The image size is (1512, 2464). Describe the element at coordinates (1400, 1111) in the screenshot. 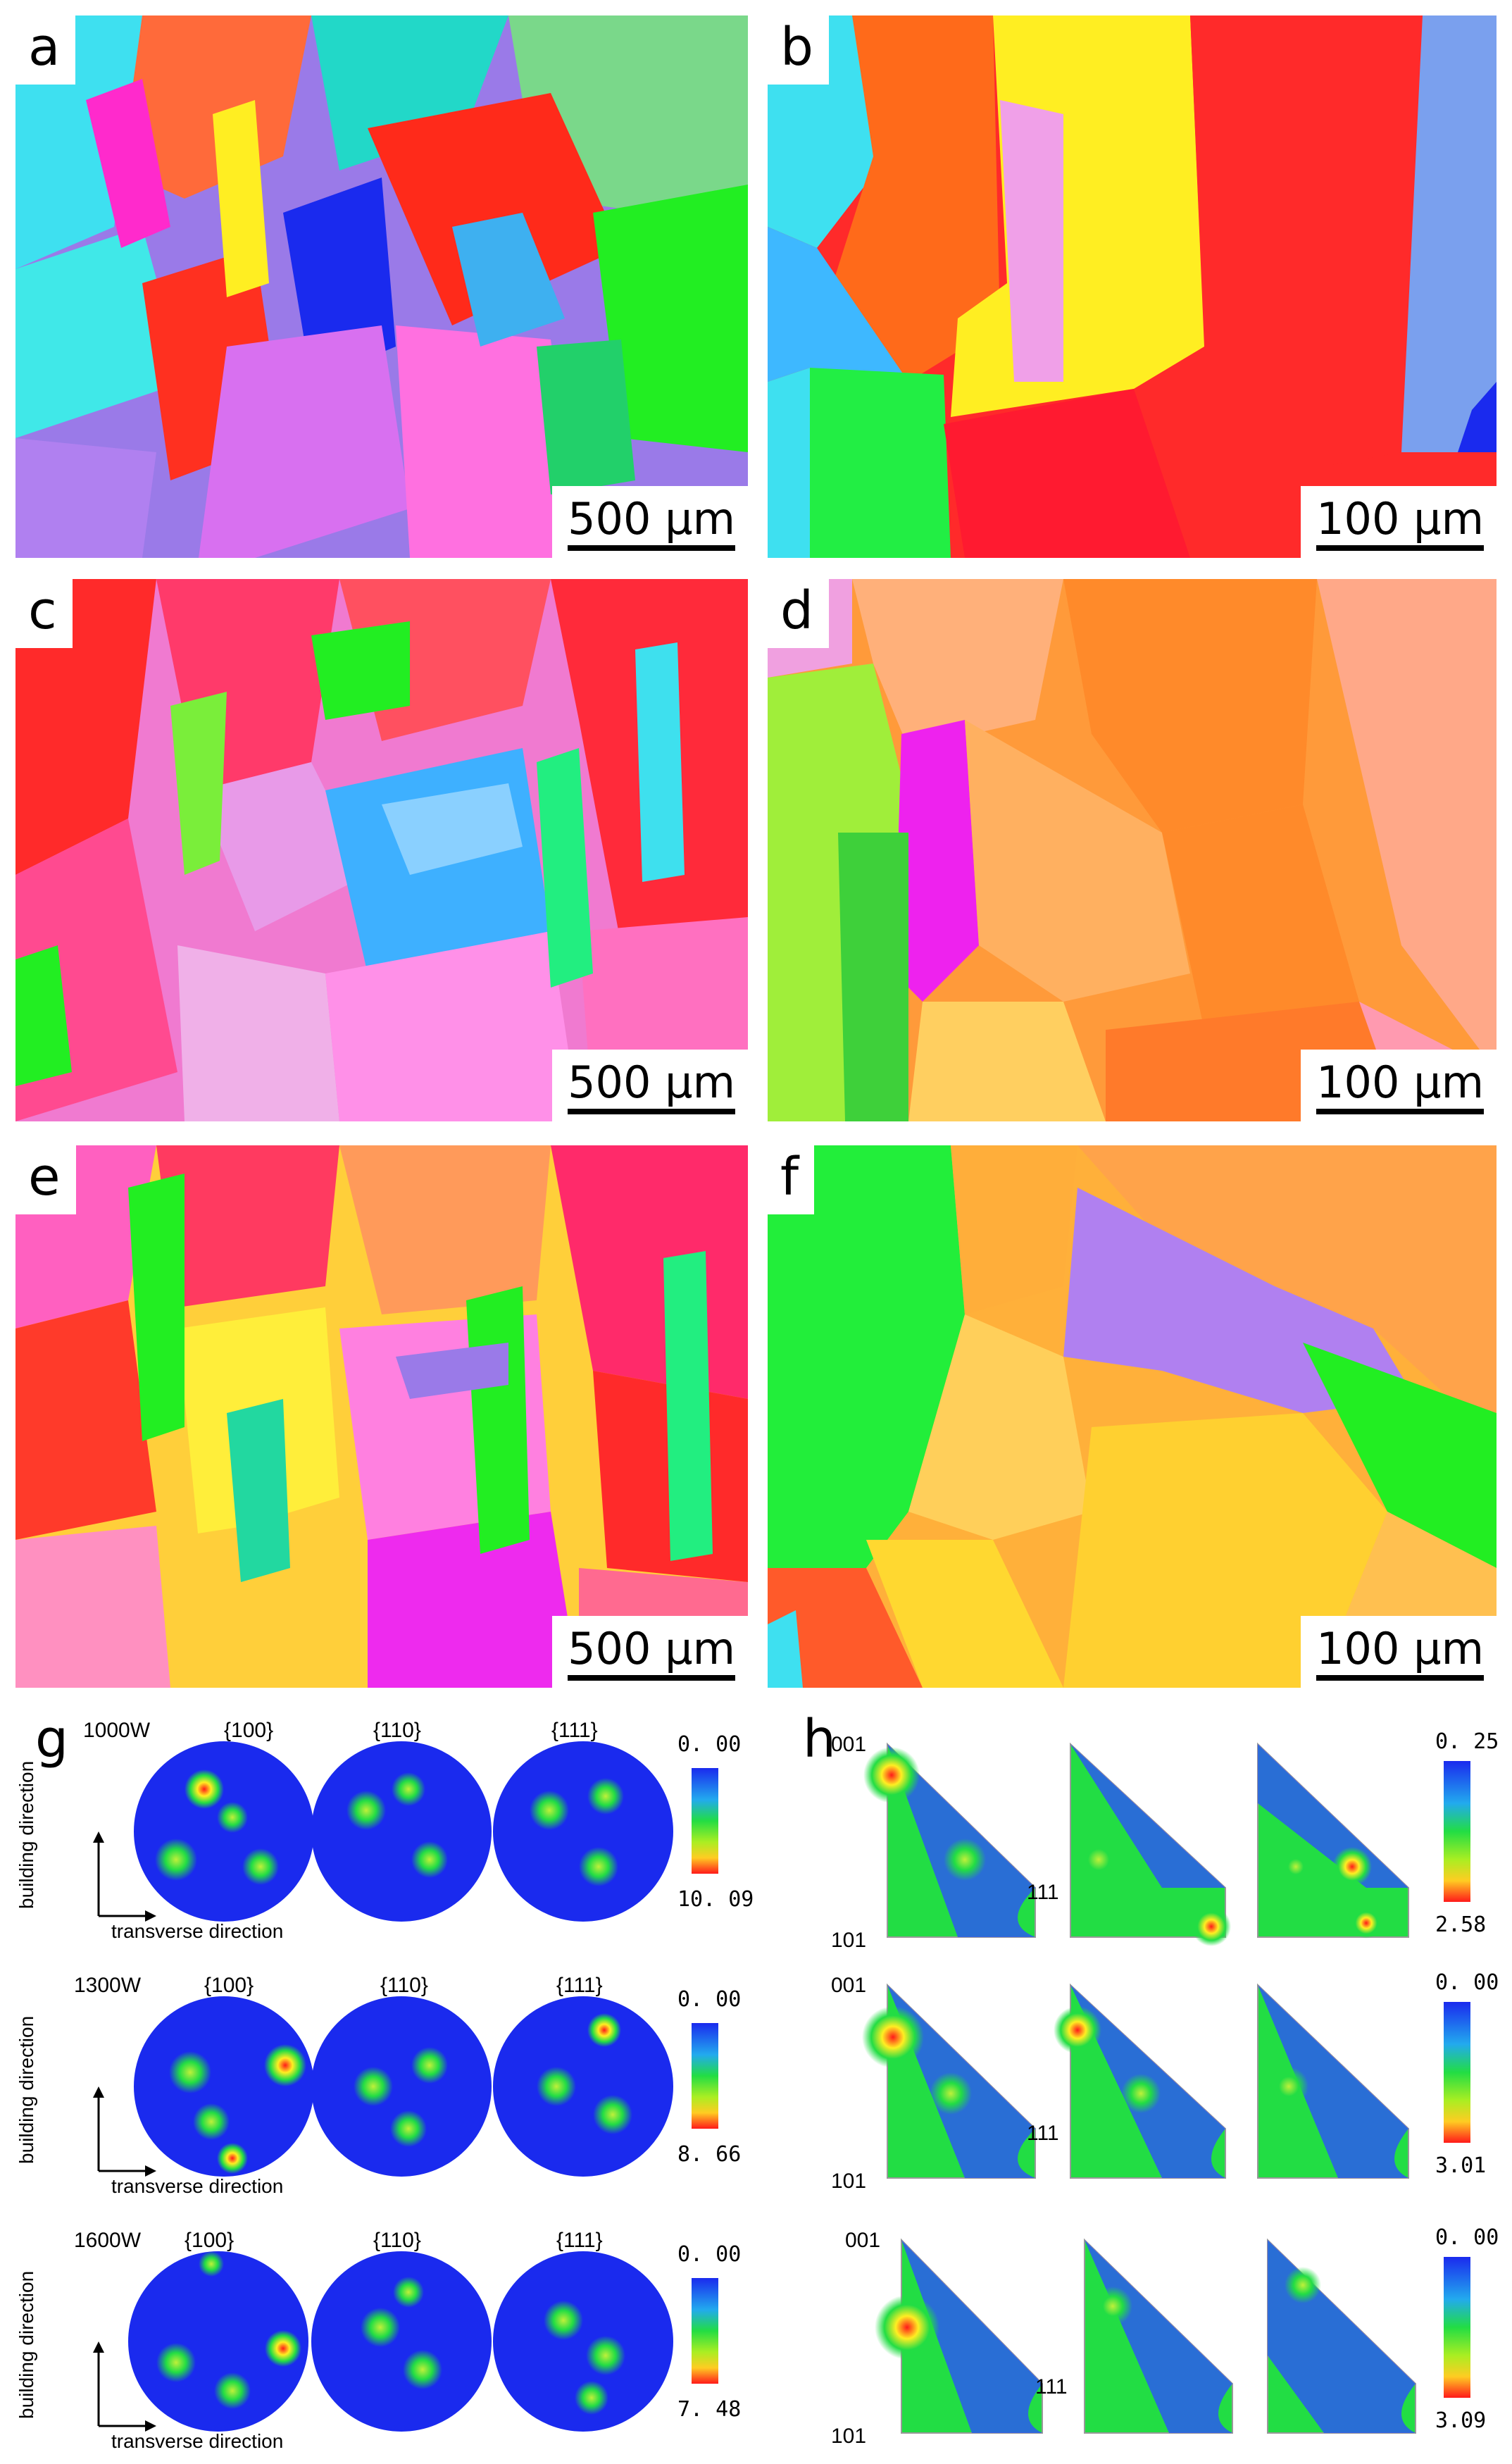

I see `scale-line-d` at that location.